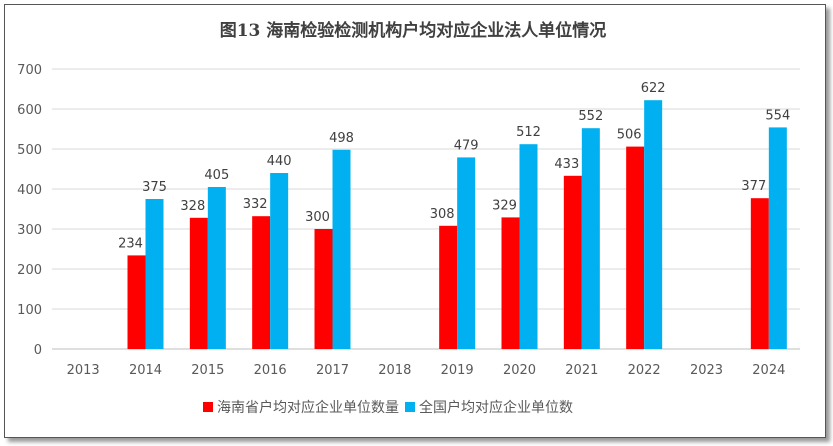 Image resolution: width=833 pixels, height=446 pixels. Describe the element at coordinates (341, 138) in the screenshot. I see `data-label: 498` at that location.